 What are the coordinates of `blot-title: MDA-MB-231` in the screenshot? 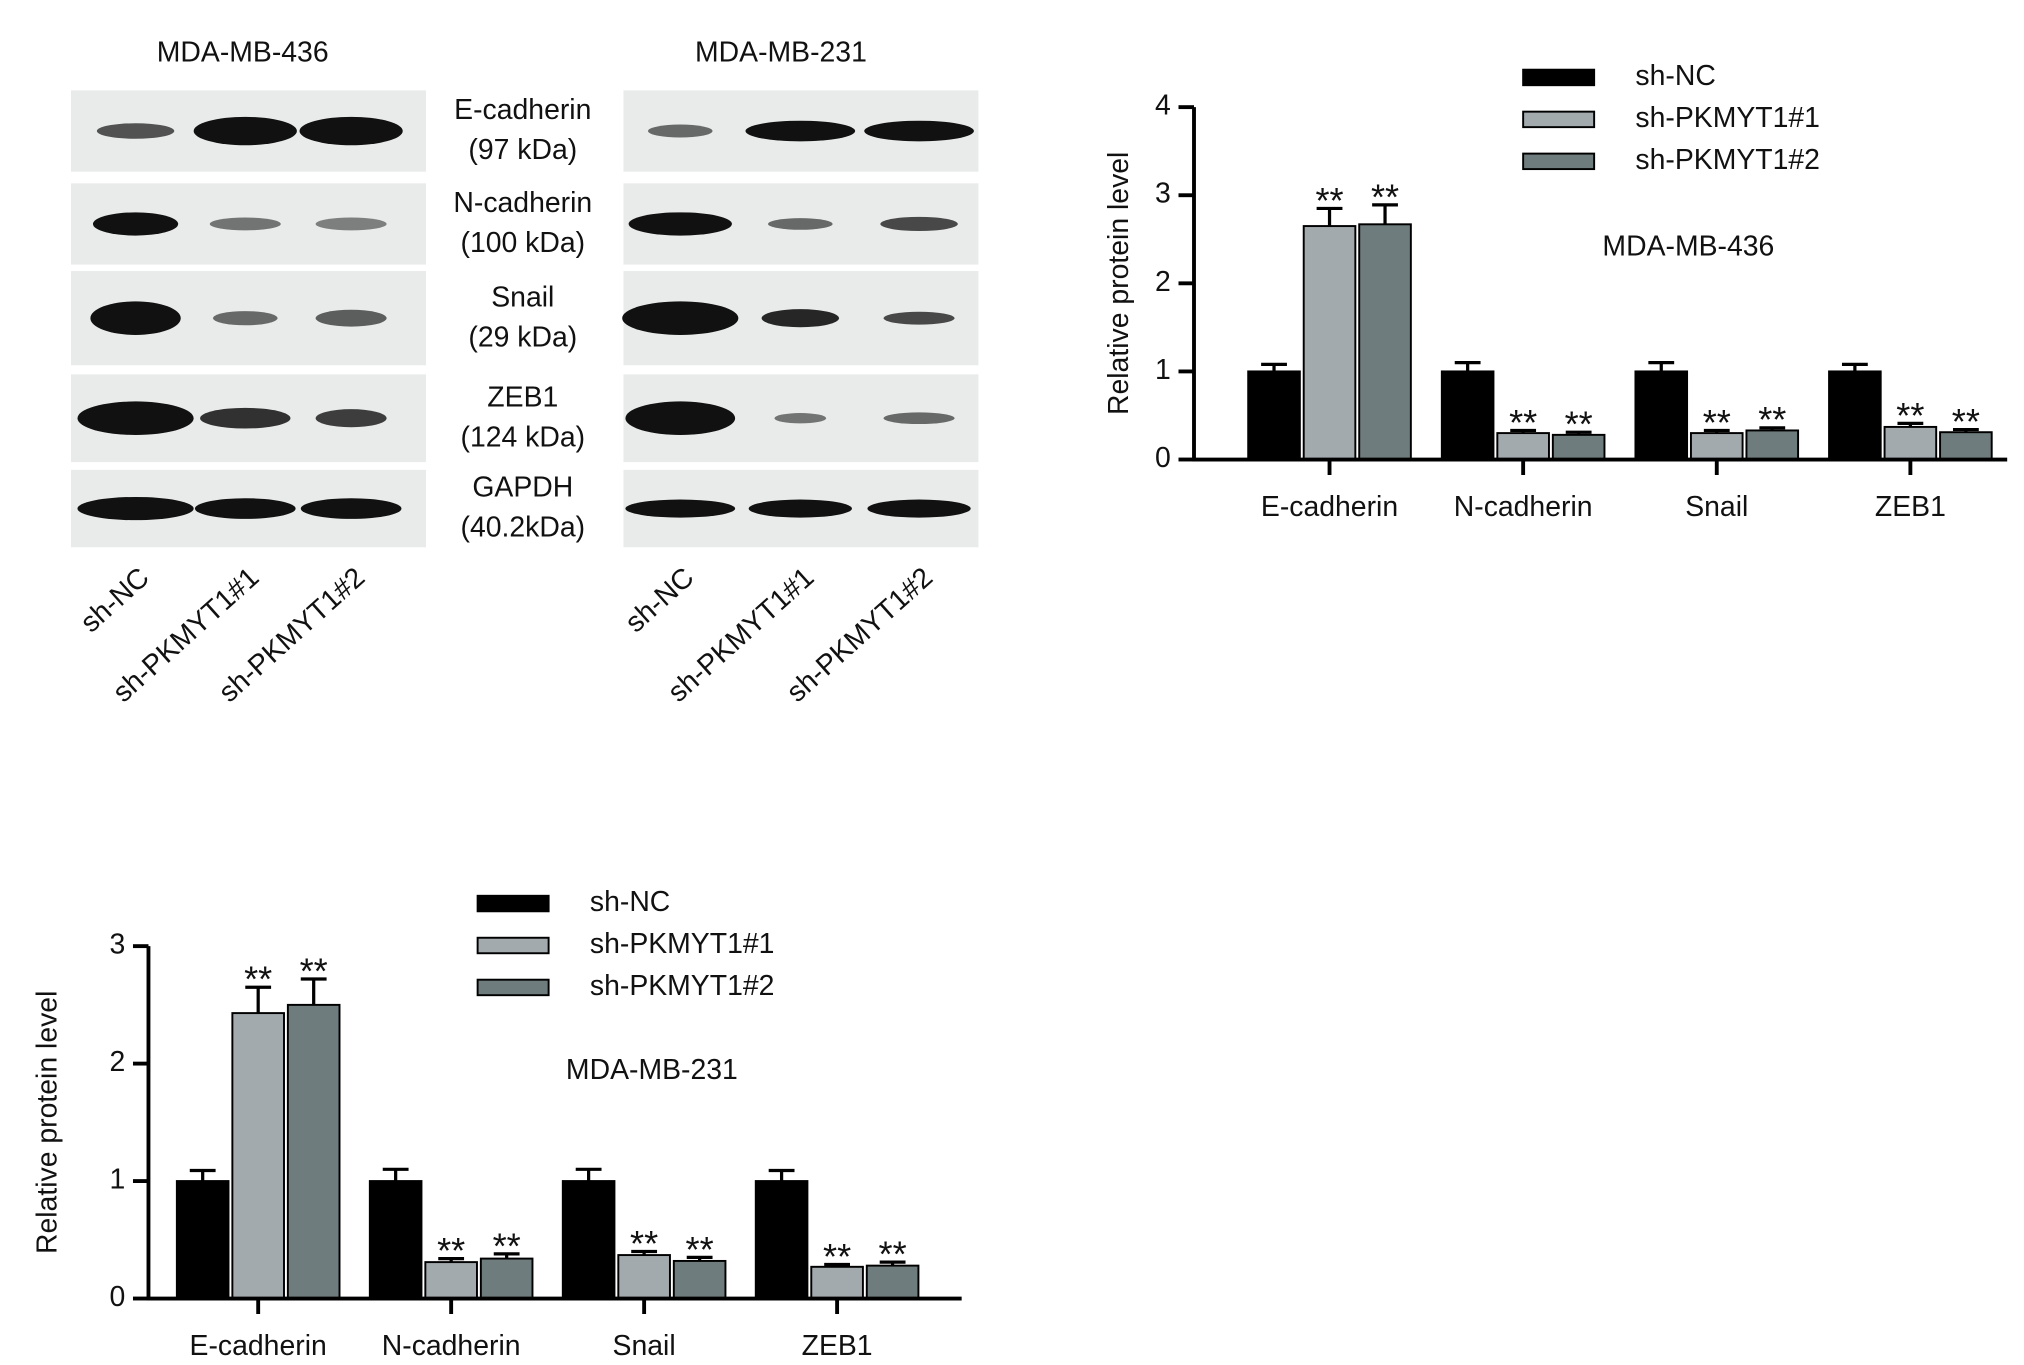 It's located at (781, 53).